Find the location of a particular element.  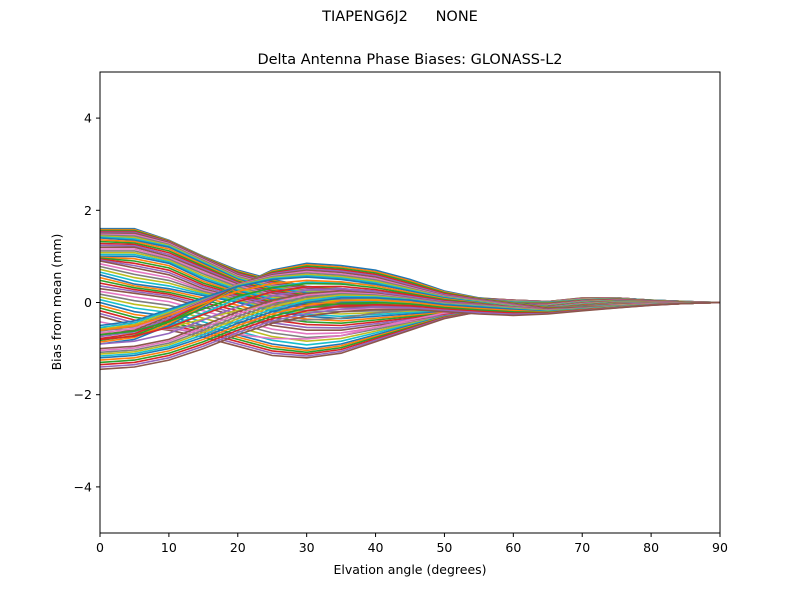

x-axis-ticks: 0 10 20 30 40 50 60 70 80 90 is located at coordinates (412, 544).